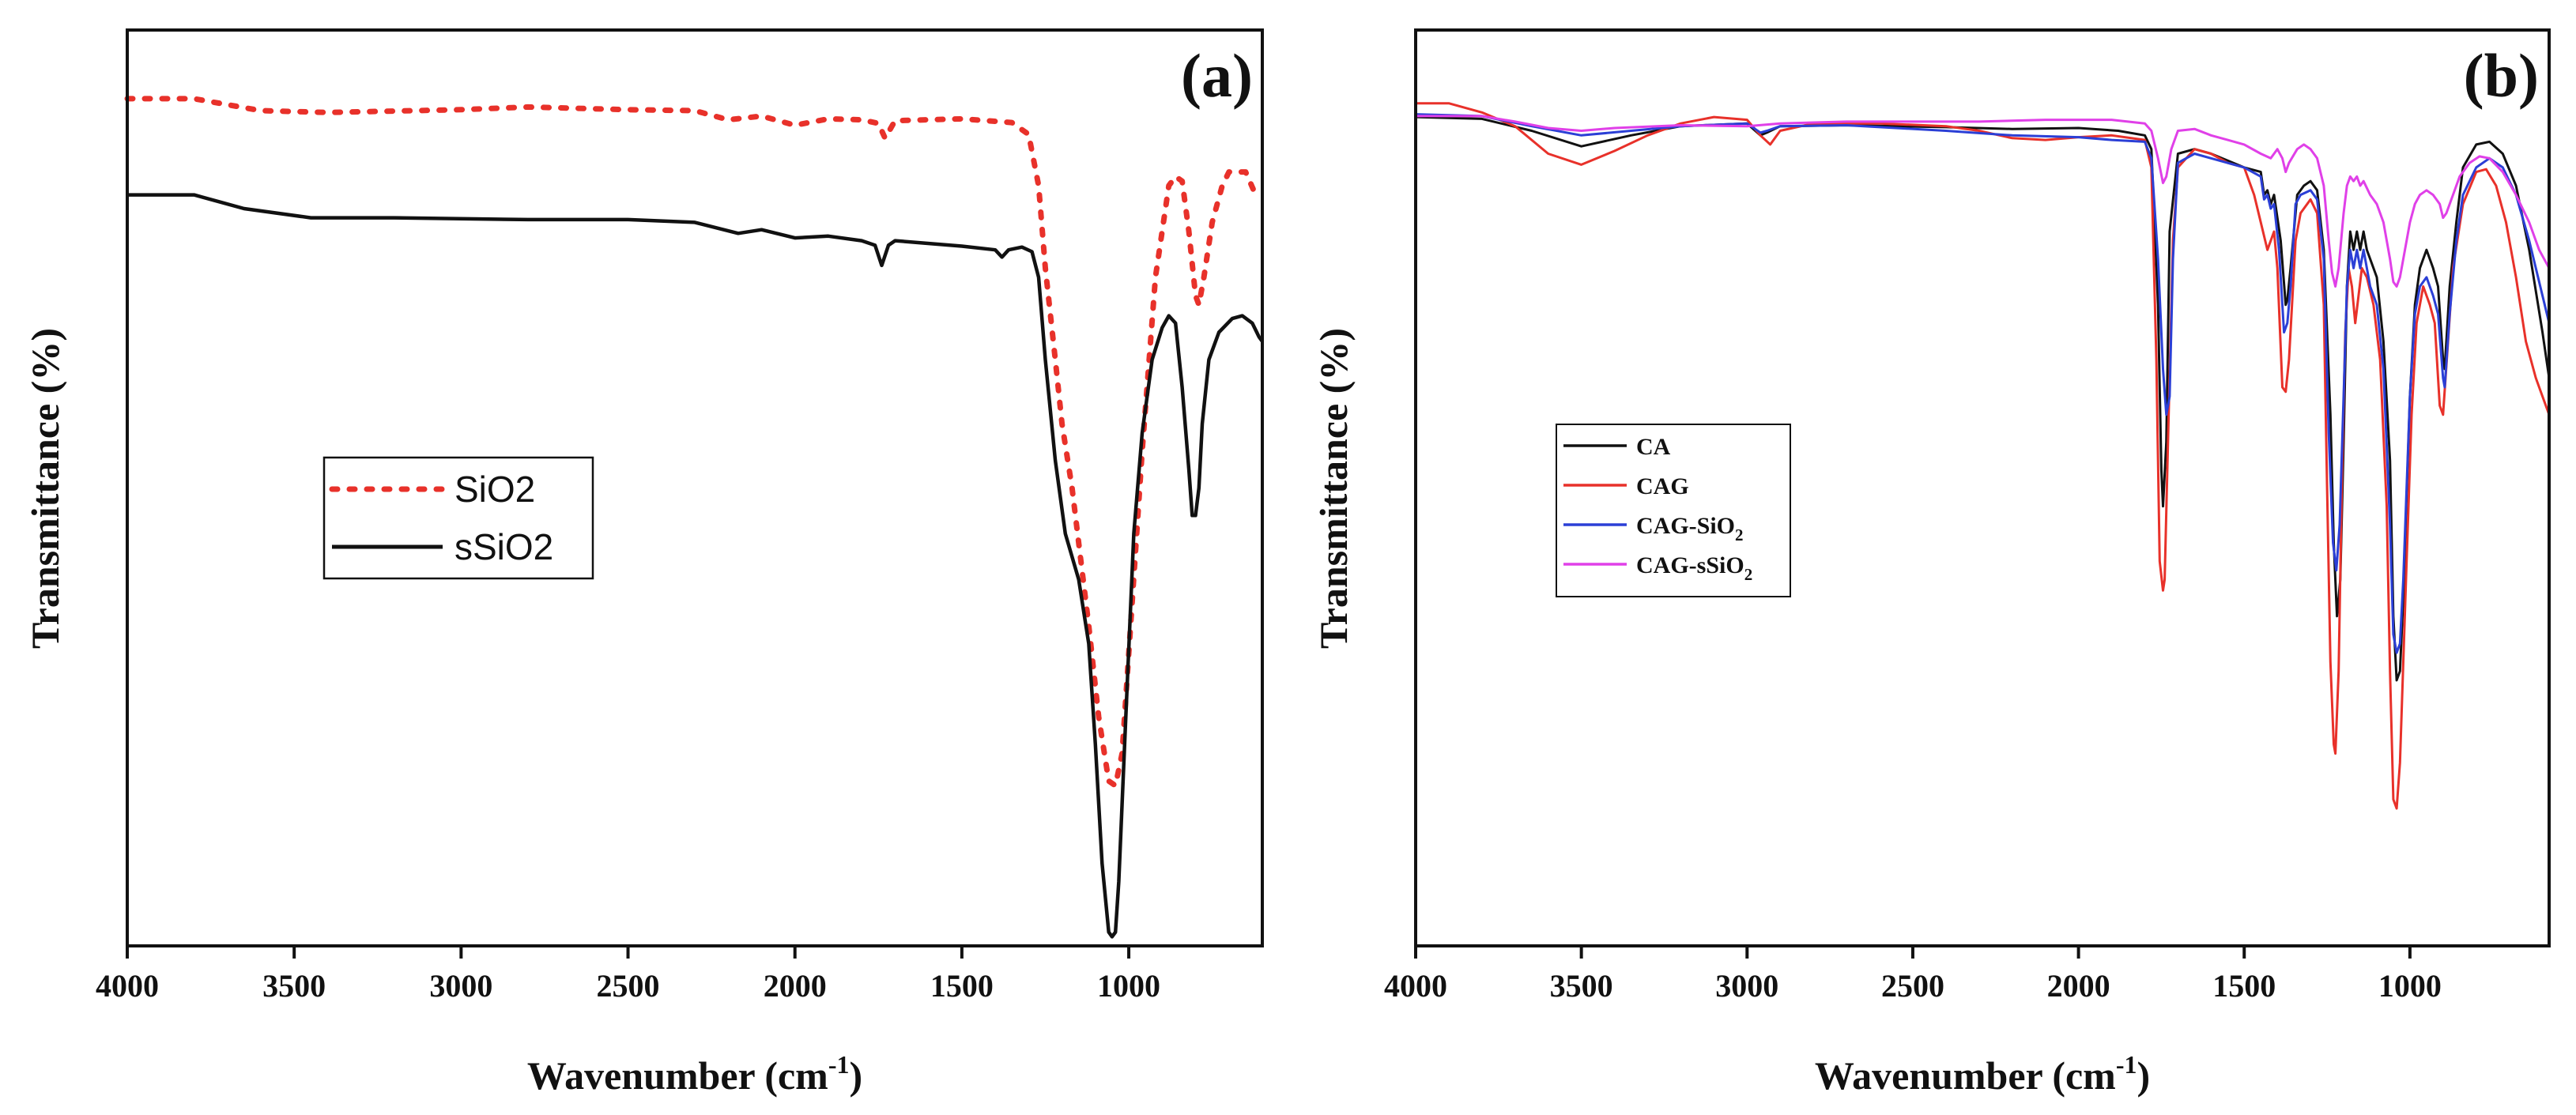 Image resolution: width=2576 pixels, height=1115 pixels. Describe the element at coordinates (1983, 201) in the screenshot. I see `series-line-cag-ssio2` at that location.